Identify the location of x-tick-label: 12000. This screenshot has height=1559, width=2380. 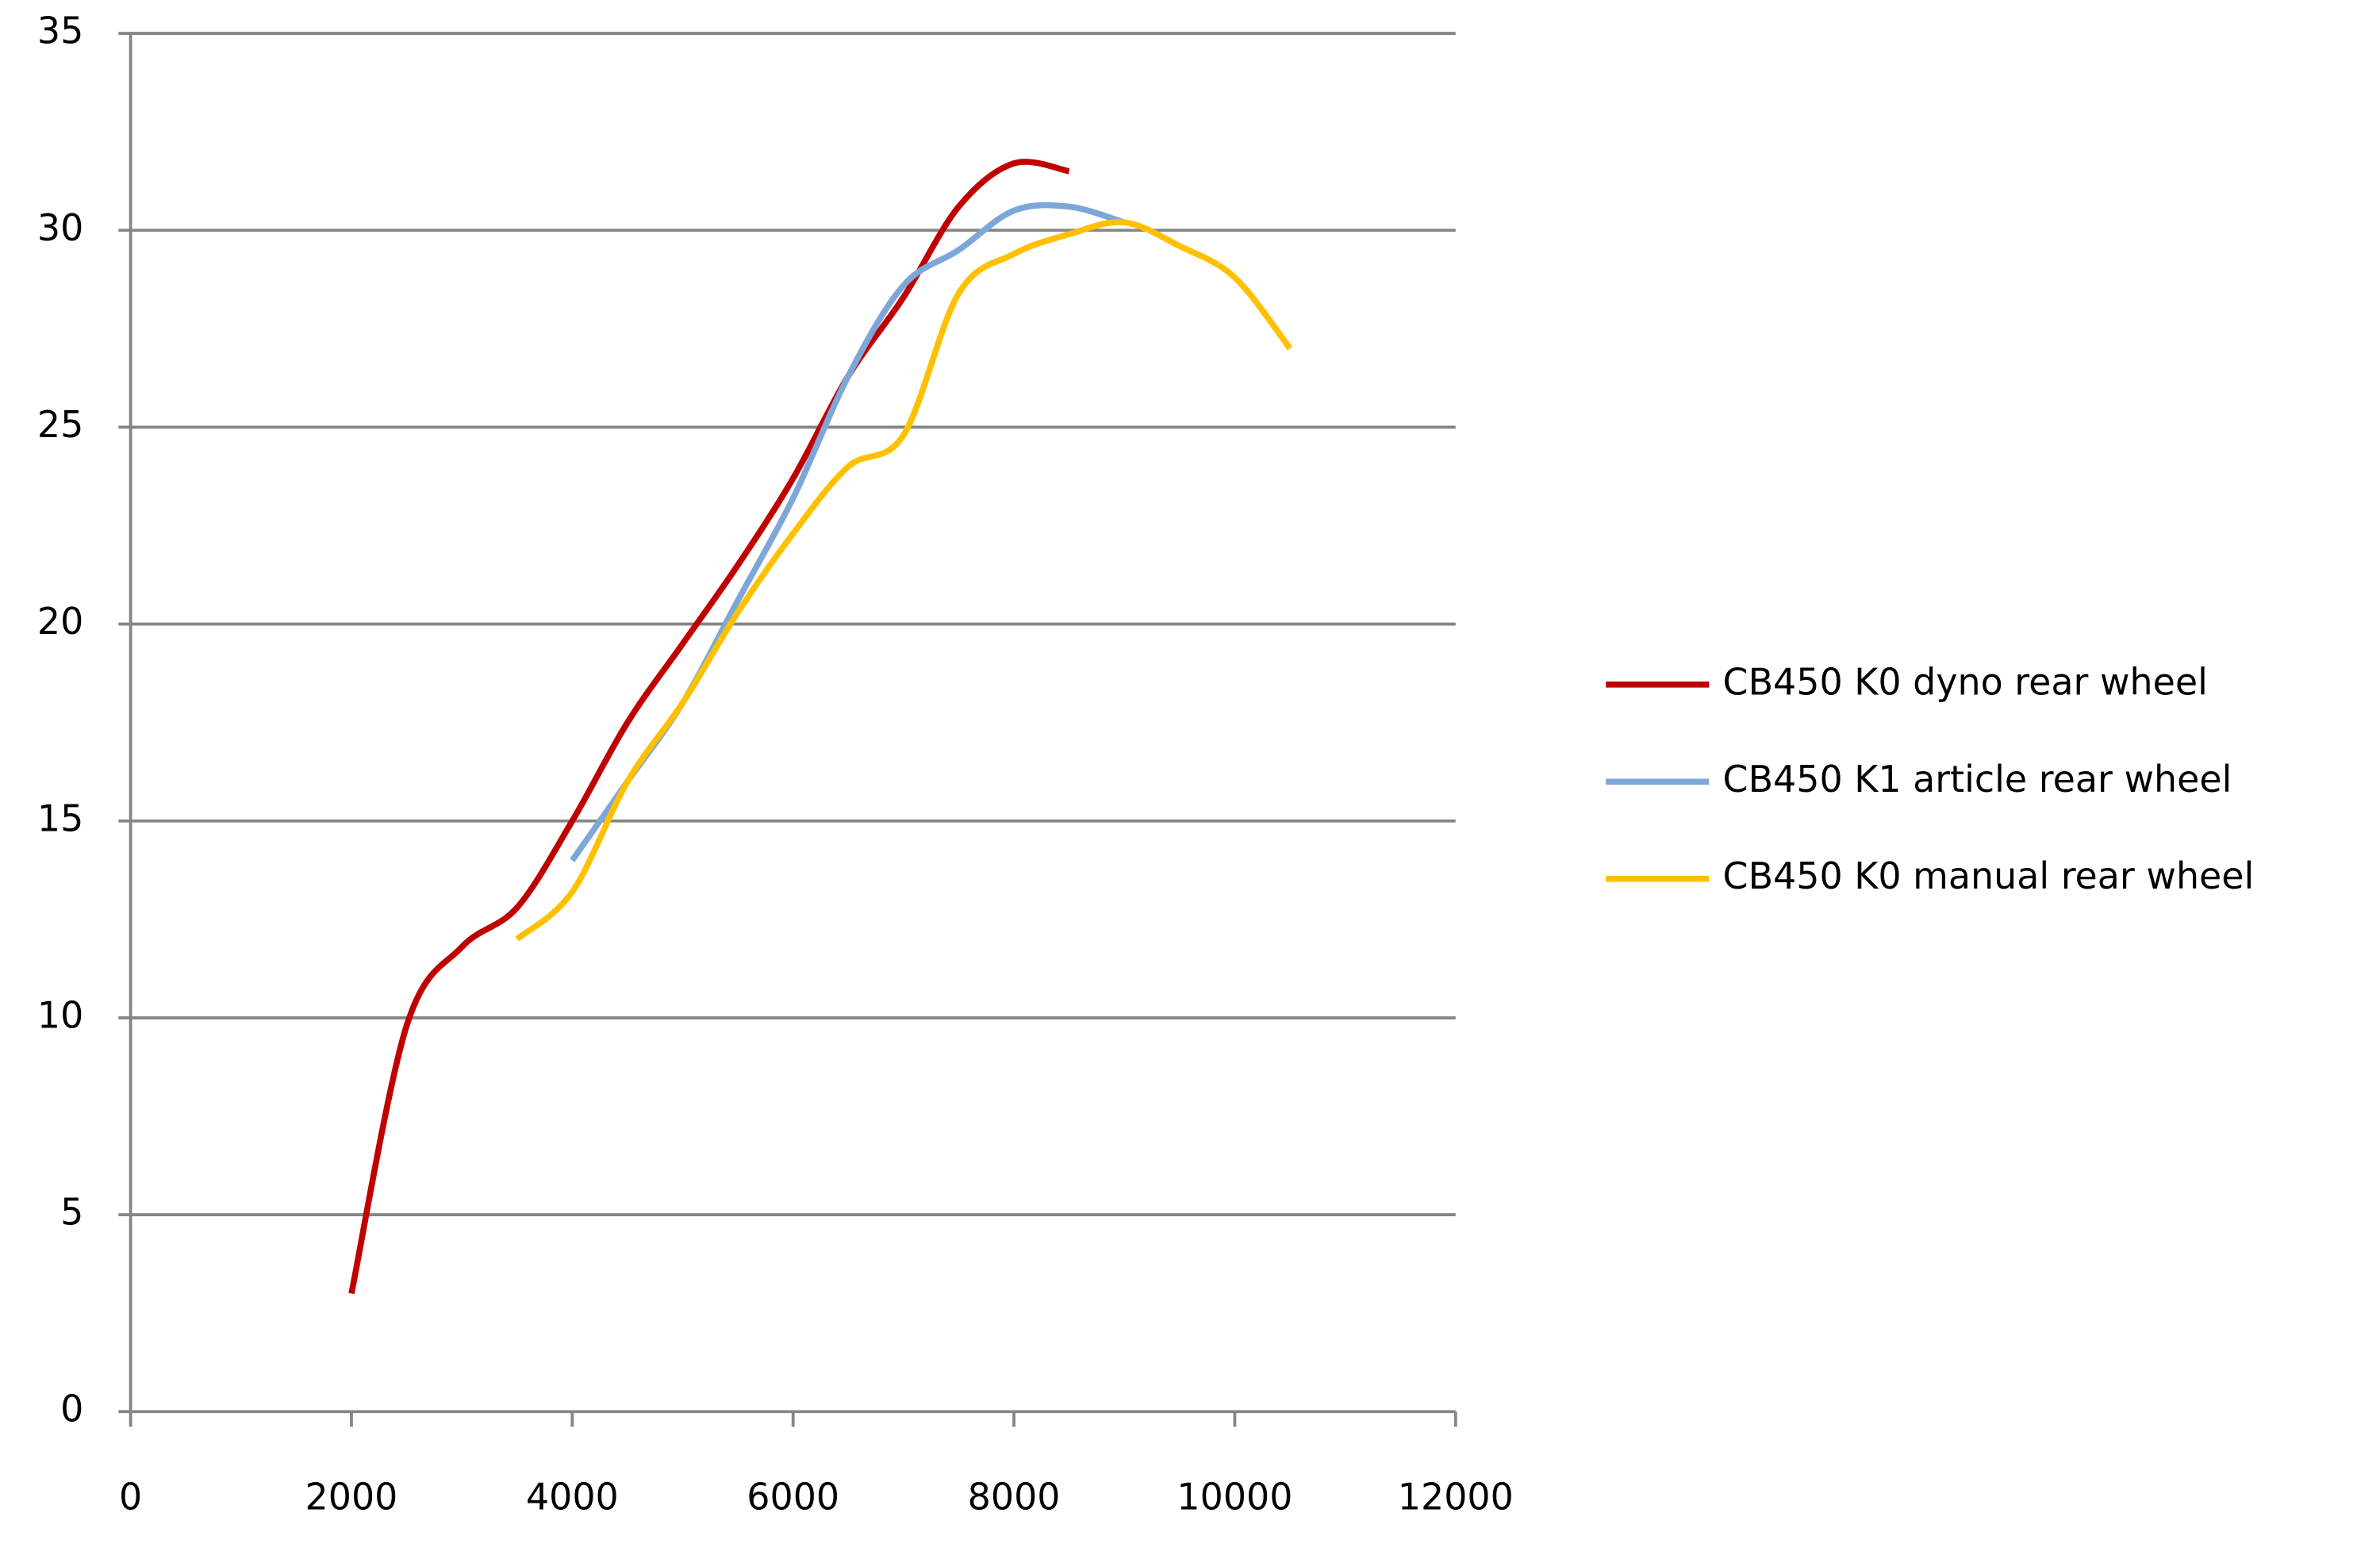
(1456, 1498).